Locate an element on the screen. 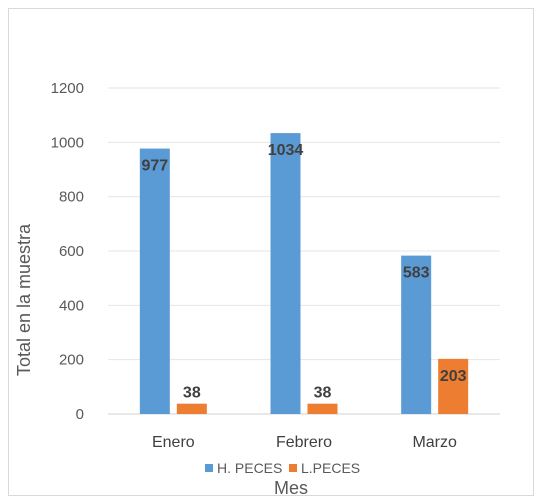 The width and height of the screenshot is (542, 502). data-label: 583 is located at coordinates (416, 273).